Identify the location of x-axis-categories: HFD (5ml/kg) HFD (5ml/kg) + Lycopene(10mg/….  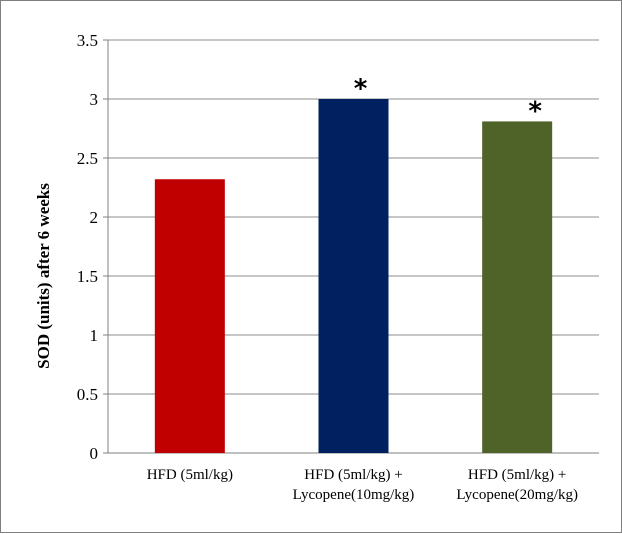
(362, 485).